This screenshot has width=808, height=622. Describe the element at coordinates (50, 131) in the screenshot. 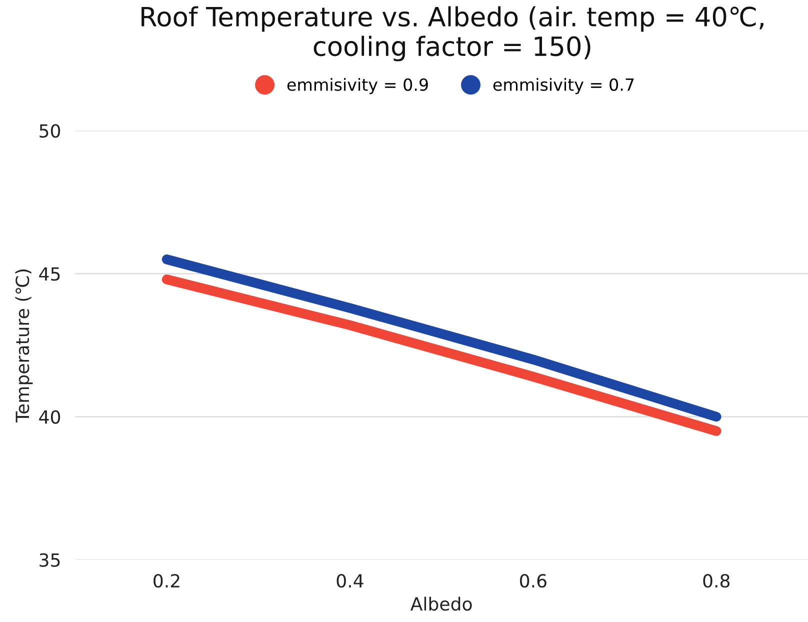

I see `y-tick-label: 50` at that location.